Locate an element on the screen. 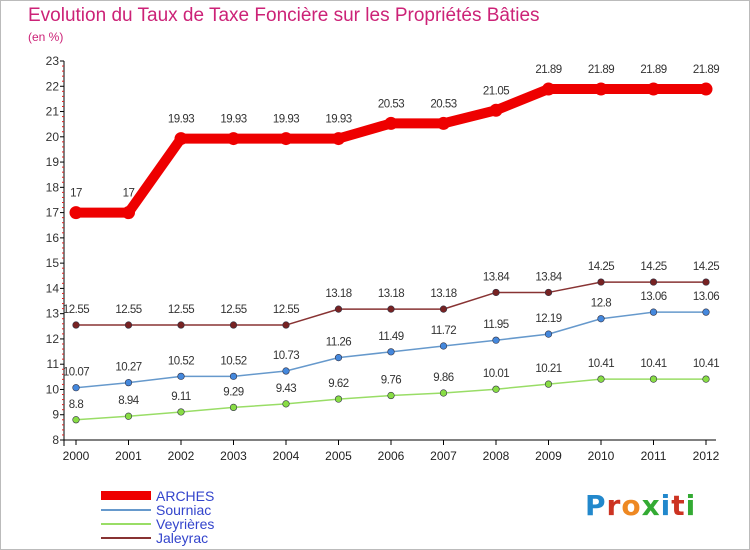 Image resolution: width=750 pixels, height=550 pixels. x-tick-label: 2009 is located at coordinates (548, 456).